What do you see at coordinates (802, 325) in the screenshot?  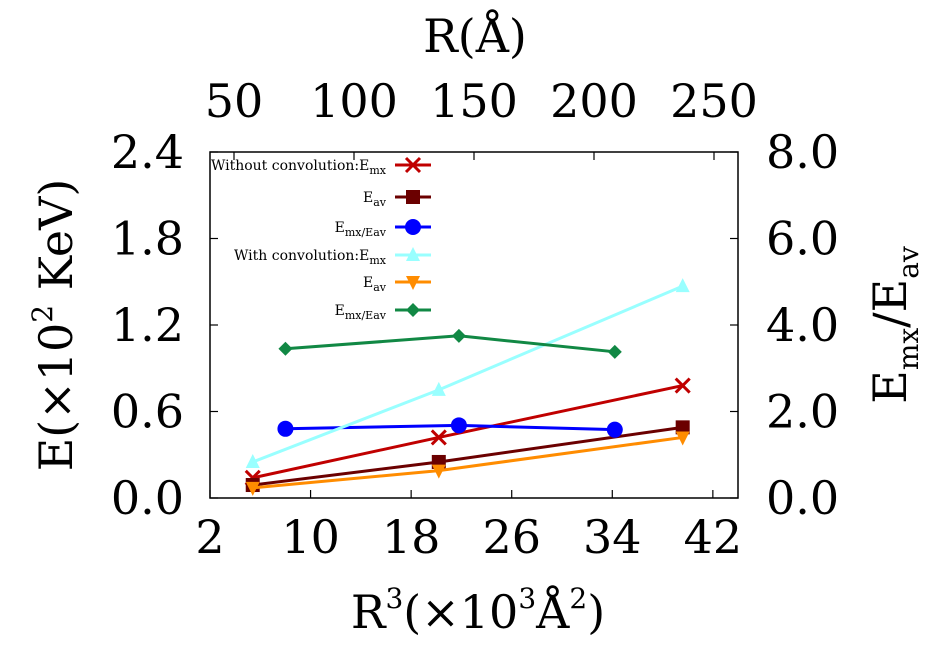 I see `y-right-tick-label: 4.0` at bounding box center [802, 325].